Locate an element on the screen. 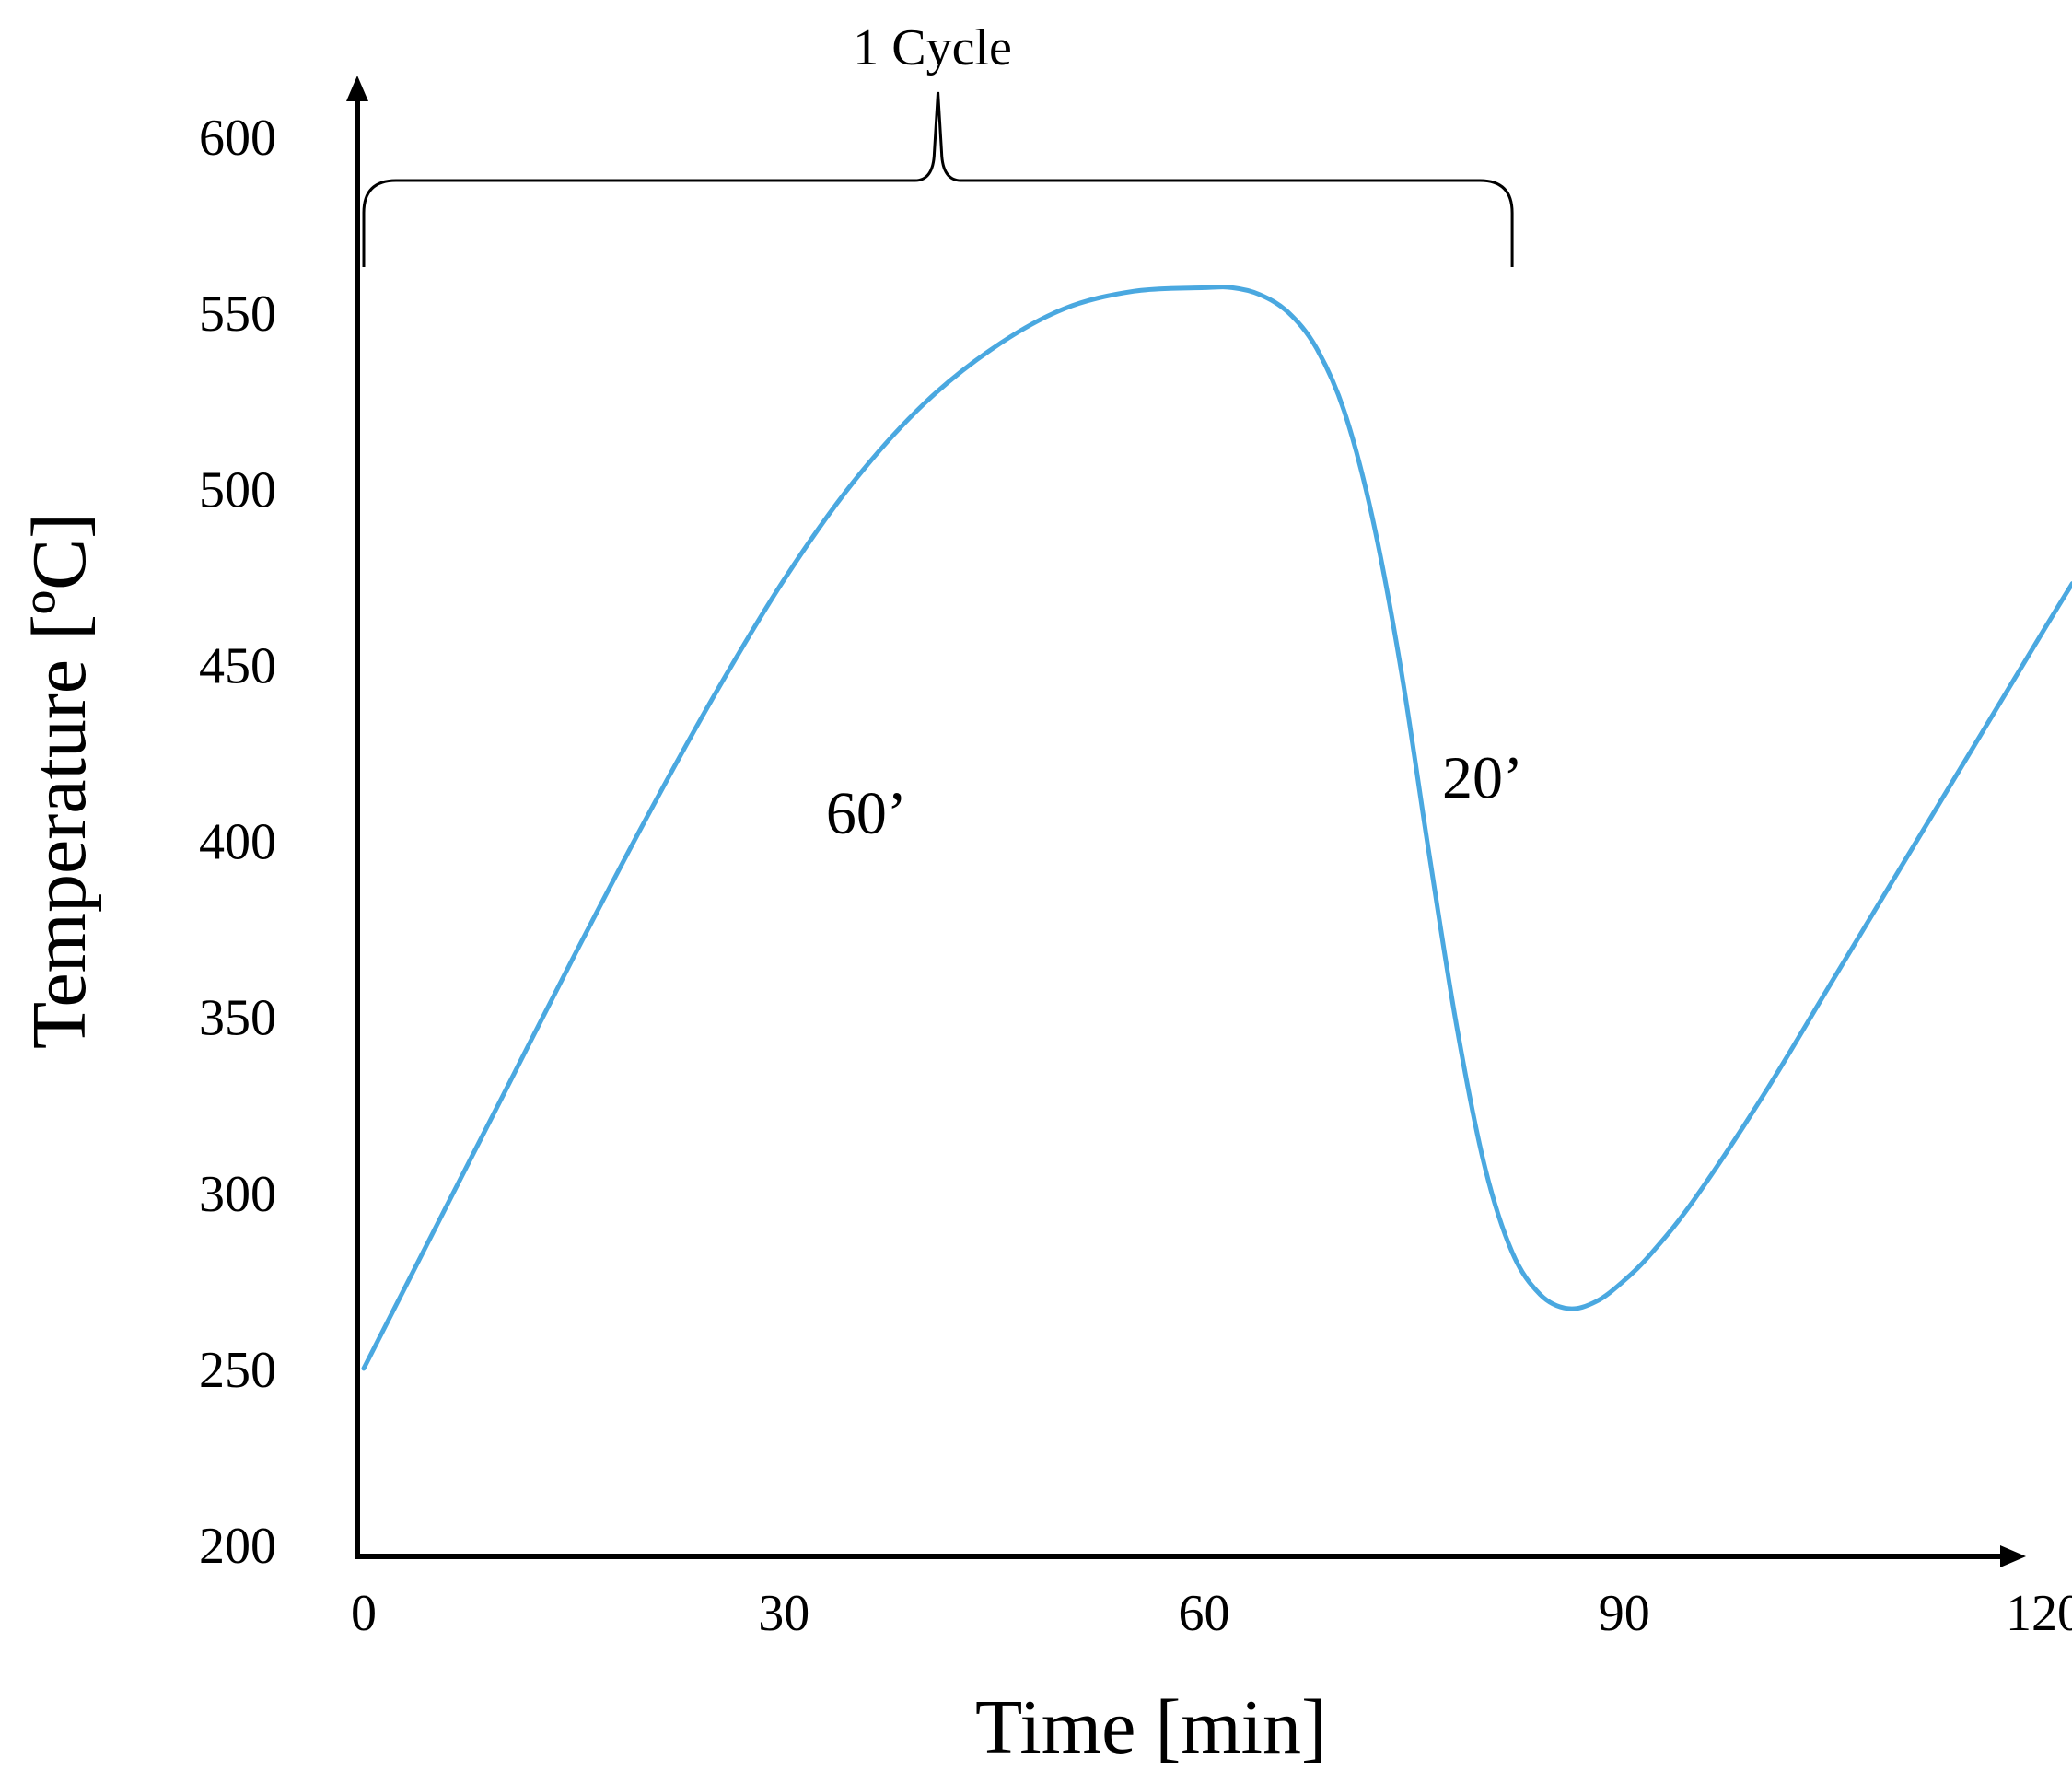 This screenshot has height=1771, width=2072. x-tick-label: 90 is located at coordinates (1624, 1613).